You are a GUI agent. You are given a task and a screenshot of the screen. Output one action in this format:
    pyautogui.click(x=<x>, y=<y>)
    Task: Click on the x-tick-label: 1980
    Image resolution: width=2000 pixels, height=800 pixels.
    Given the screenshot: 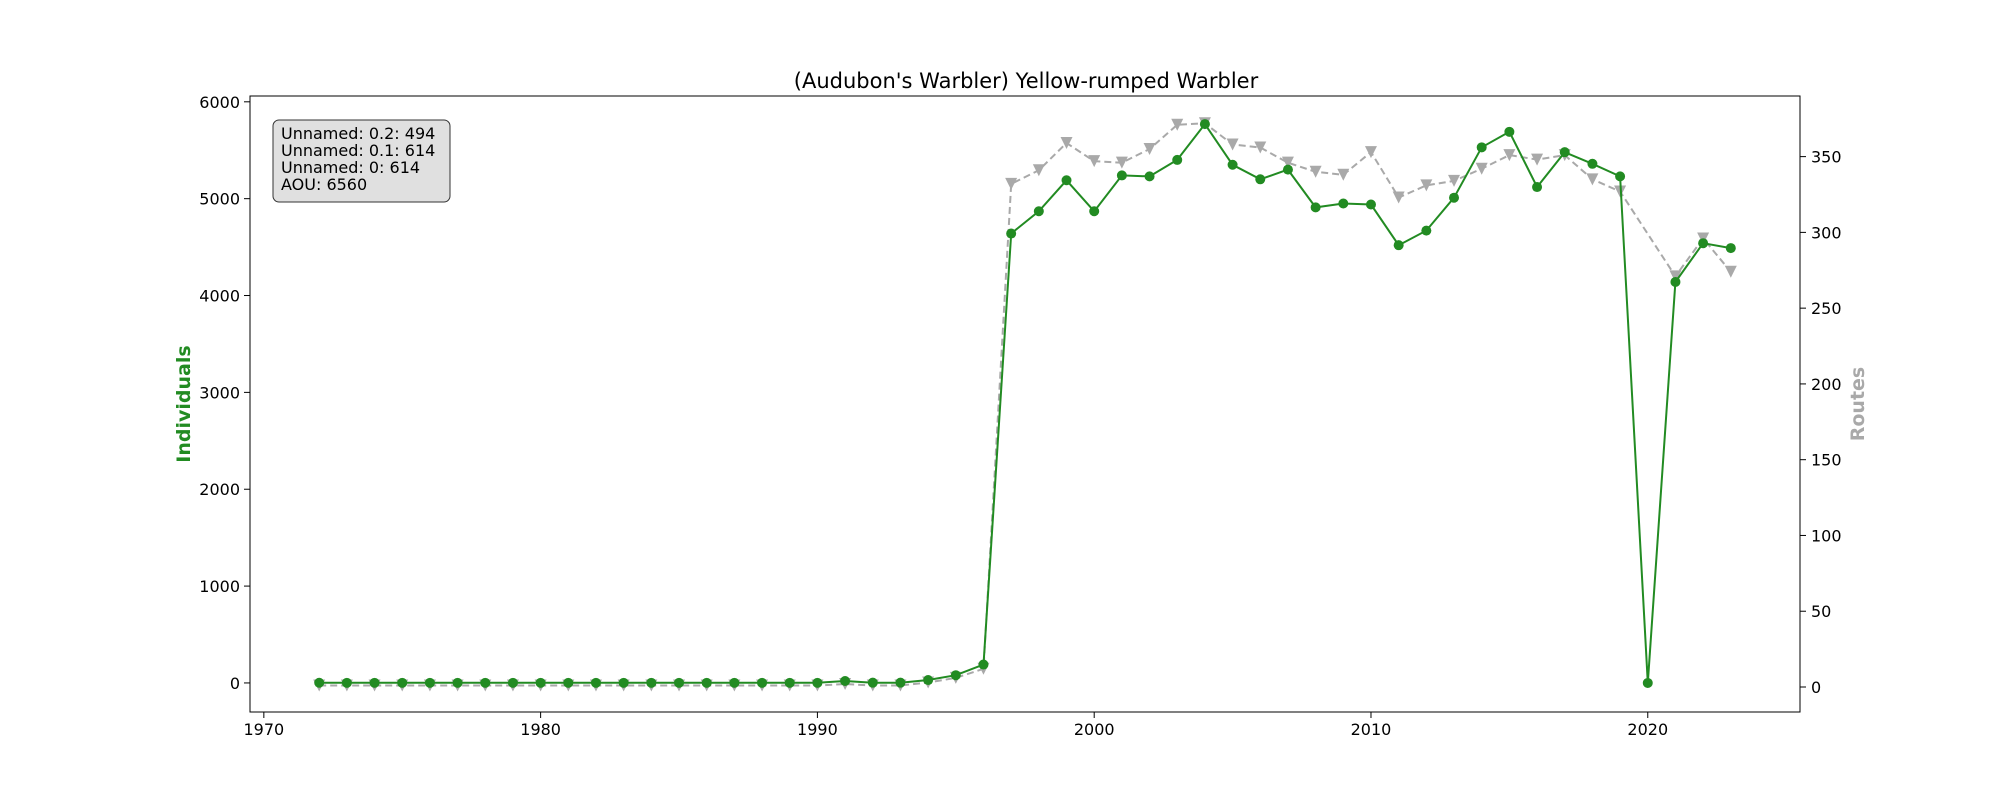 What is the action you would take?
    pyautogui.click(x=540, y=729)
    